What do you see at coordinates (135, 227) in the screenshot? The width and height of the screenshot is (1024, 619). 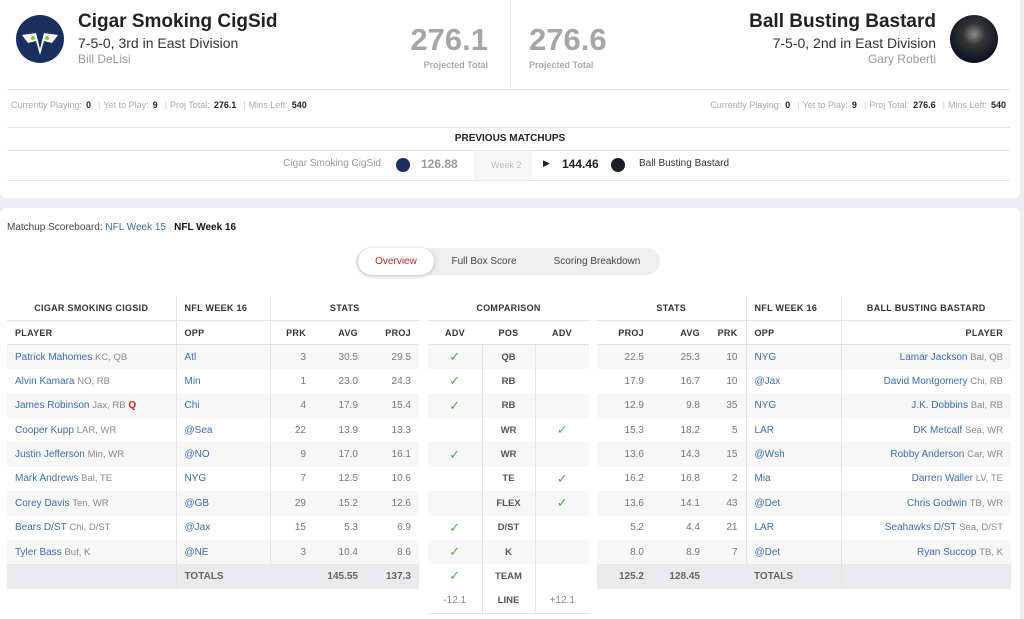 I see `prev-week-link: NFL Week 15` at bounding box center [135, 227].